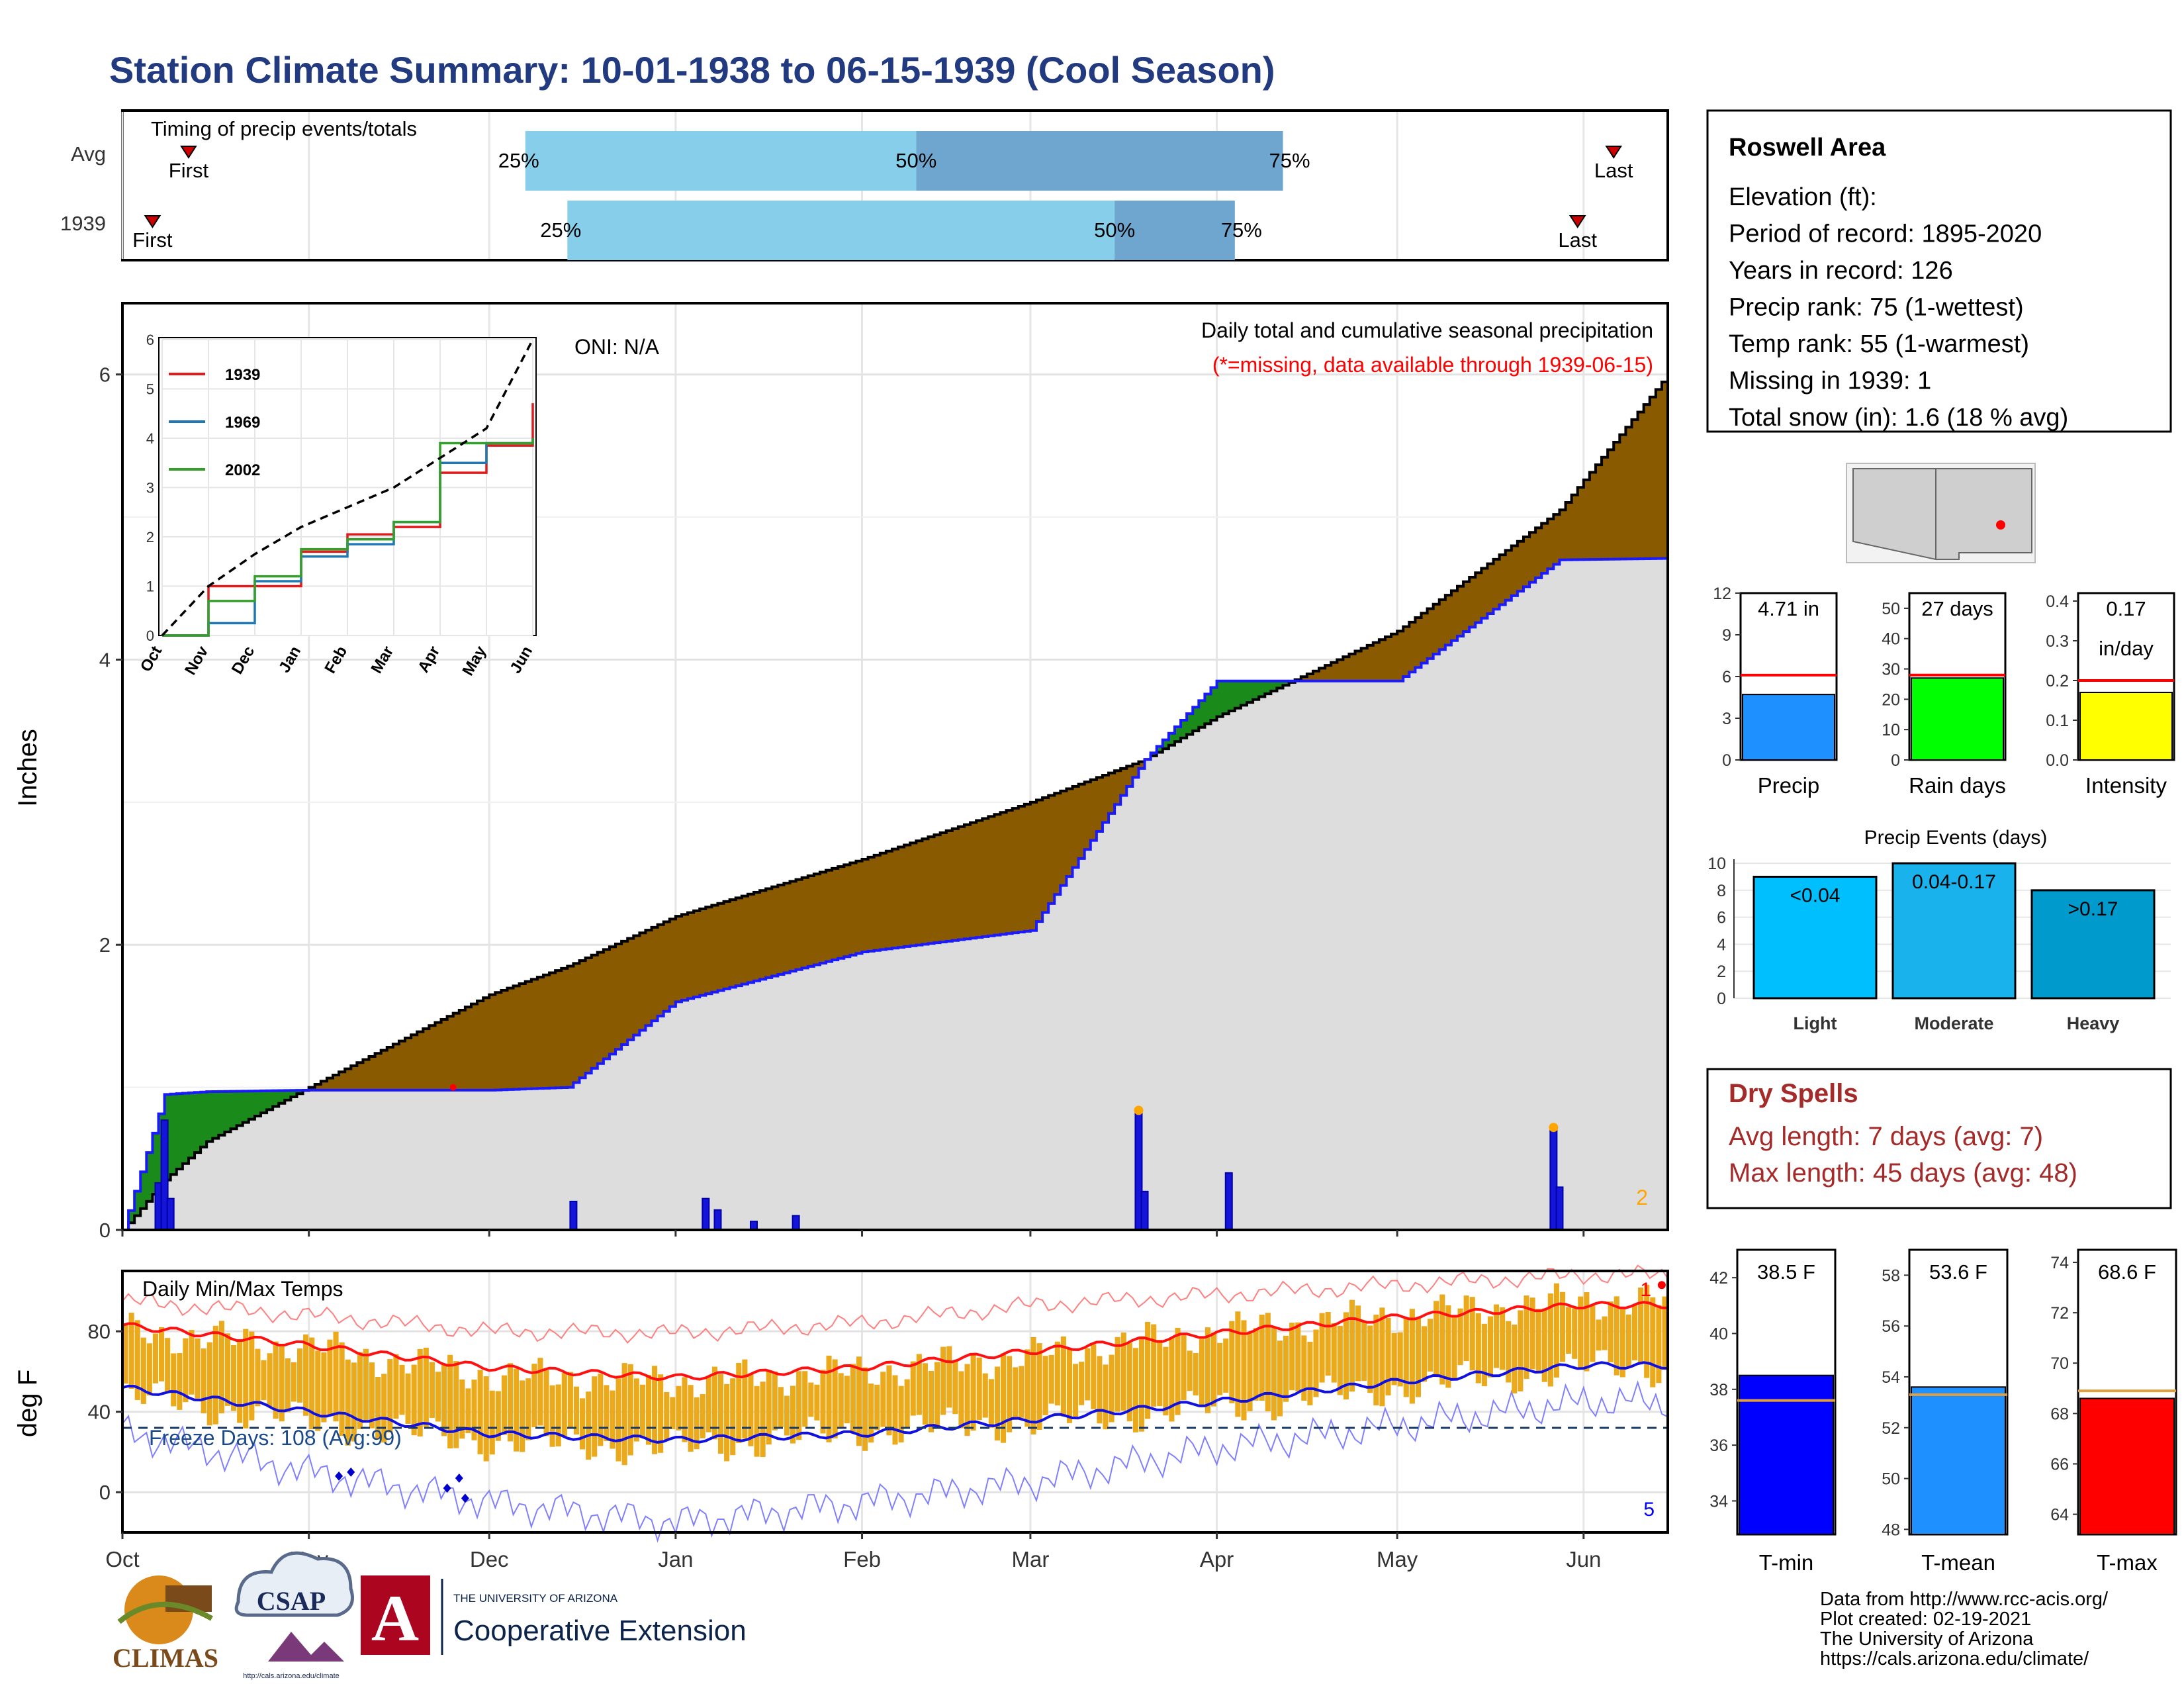 The height and width of the screenshot is (1688, 2184). What do you see at coordinates (1957, 785) in the screenshot?
I see `mini-bar-rain-days-name: Rain days` at bounding box center [1957, 785].